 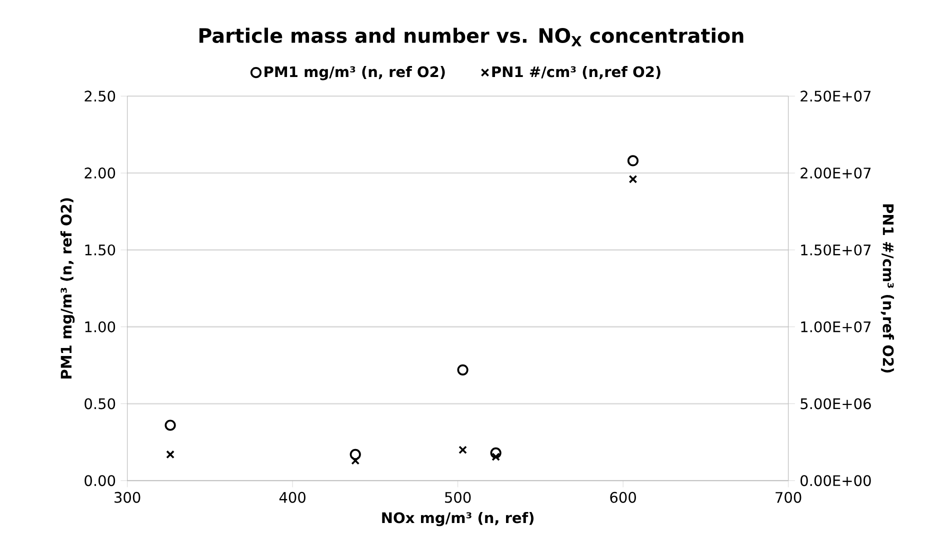 I want to click on y2-axis-title: PN1 #/cm³ (n,ref O2), so click(x=887, y=288).